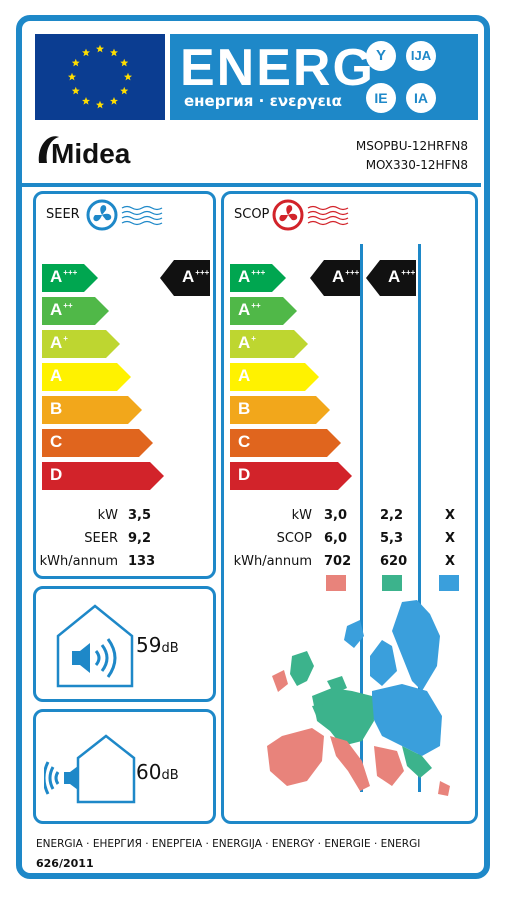  Describe the element at coordinates (97, 443) in the screenshot. I see `cooling-class-arrow: C` at that location.